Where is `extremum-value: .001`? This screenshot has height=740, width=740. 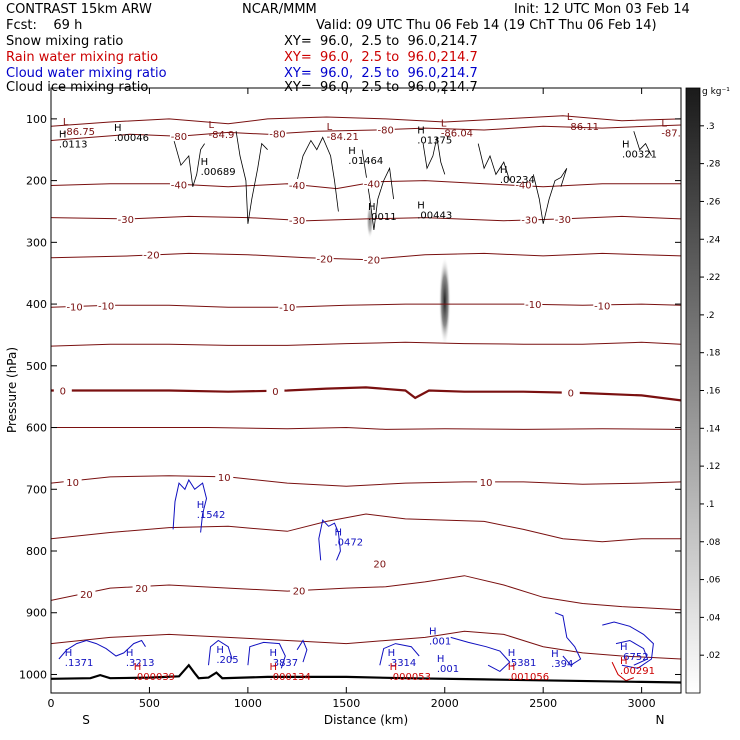 extremum-value: .001 is located at coordinates (440, 641).